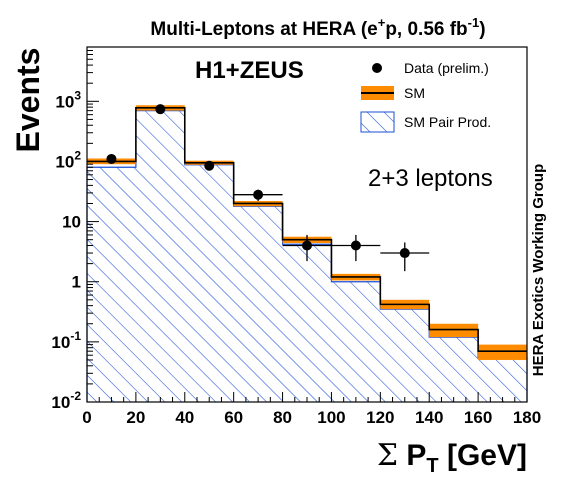  I want to click on working-group-label: HERA Exotics Working Group, so click(538, 270).